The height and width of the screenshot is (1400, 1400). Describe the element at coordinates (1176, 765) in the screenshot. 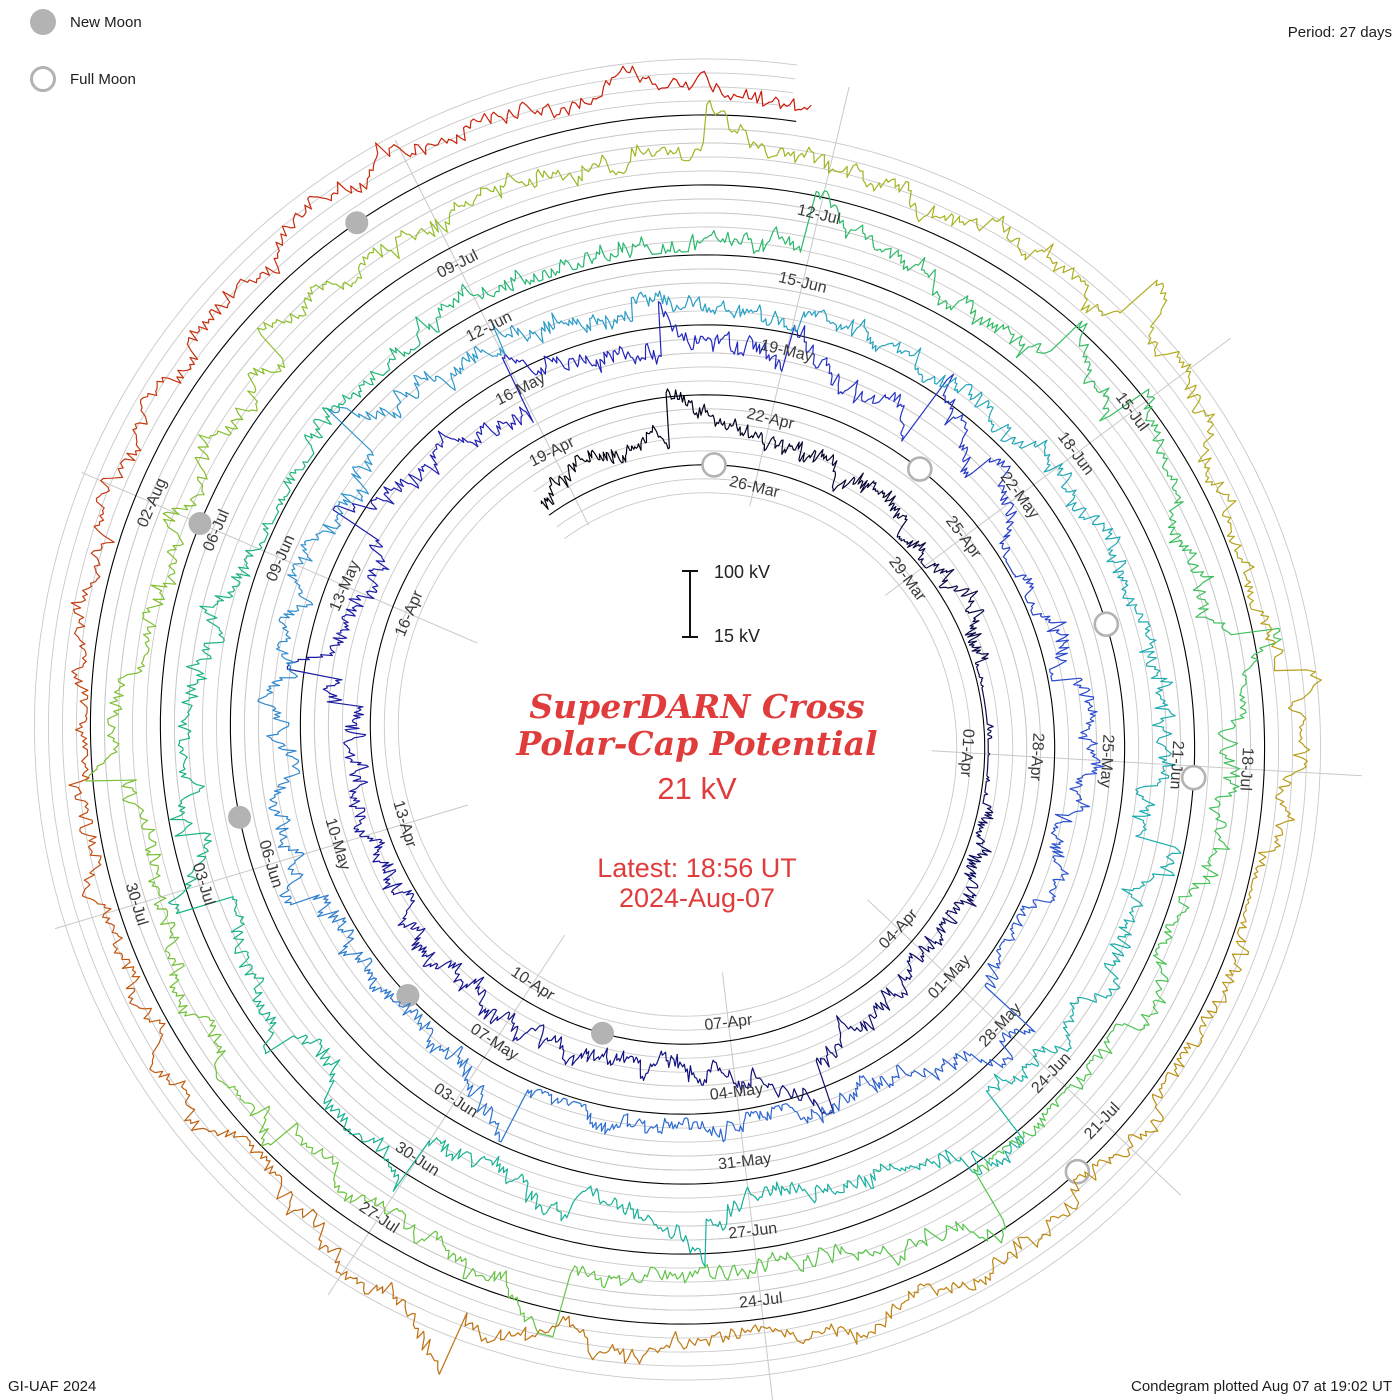

I see `date-label: 21-Jun` at that location.